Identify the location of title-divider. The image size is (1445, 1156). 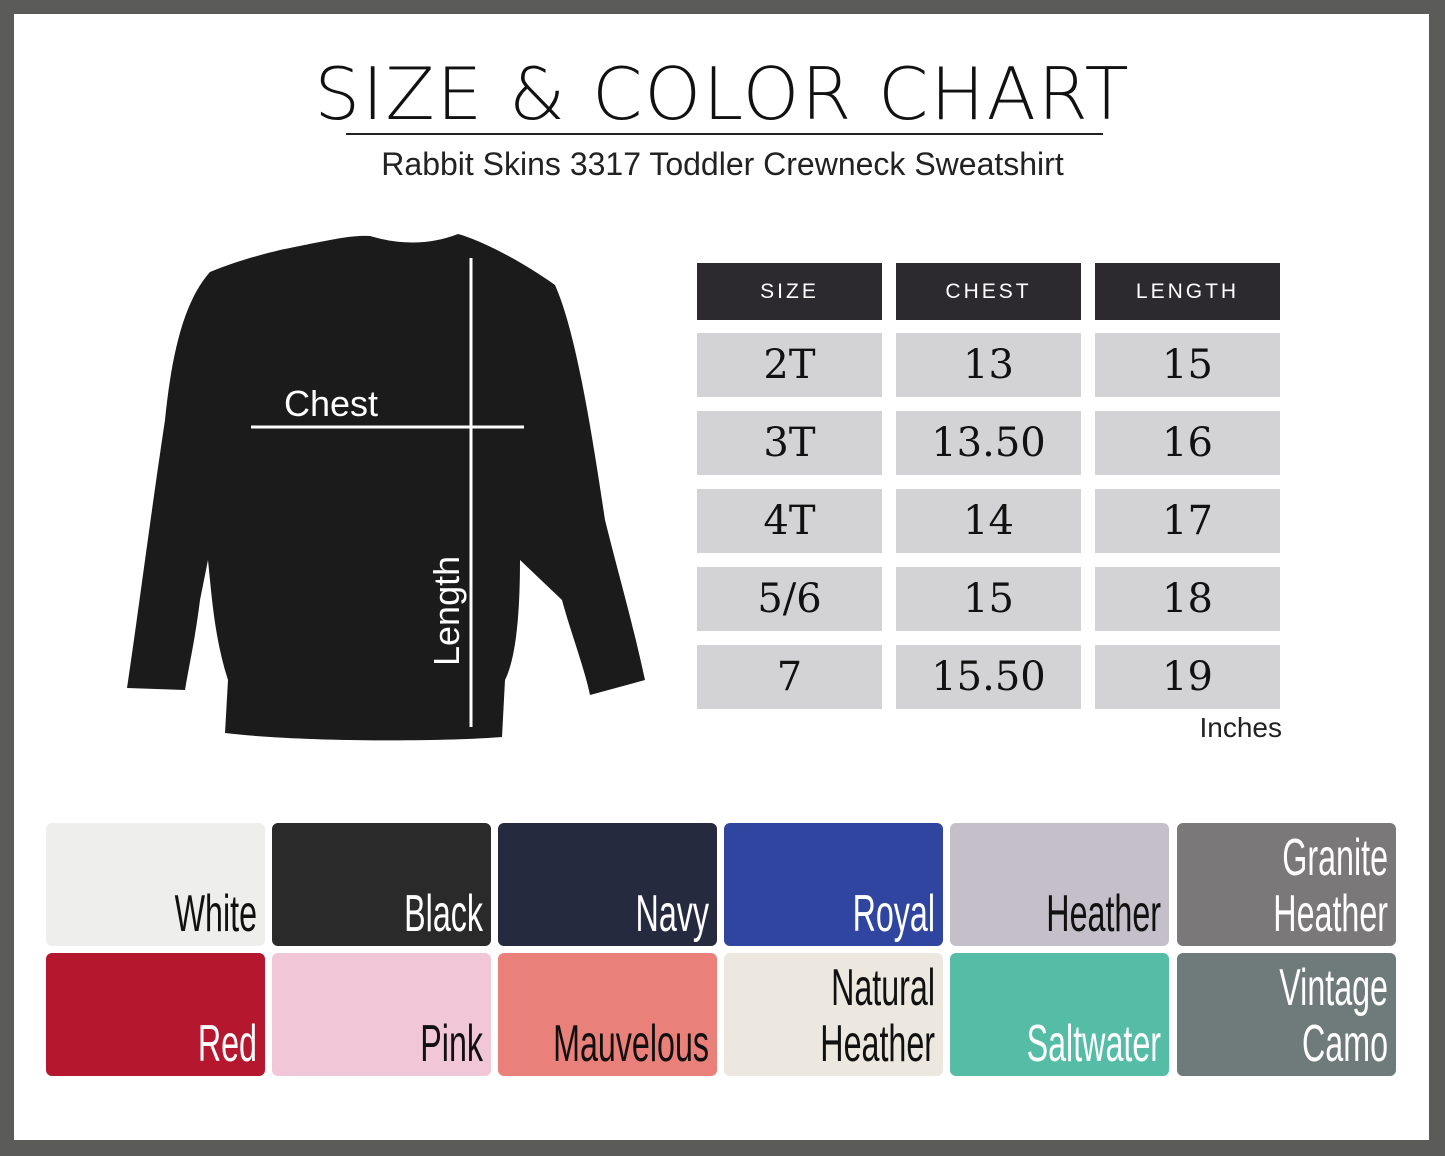
(724, 134).